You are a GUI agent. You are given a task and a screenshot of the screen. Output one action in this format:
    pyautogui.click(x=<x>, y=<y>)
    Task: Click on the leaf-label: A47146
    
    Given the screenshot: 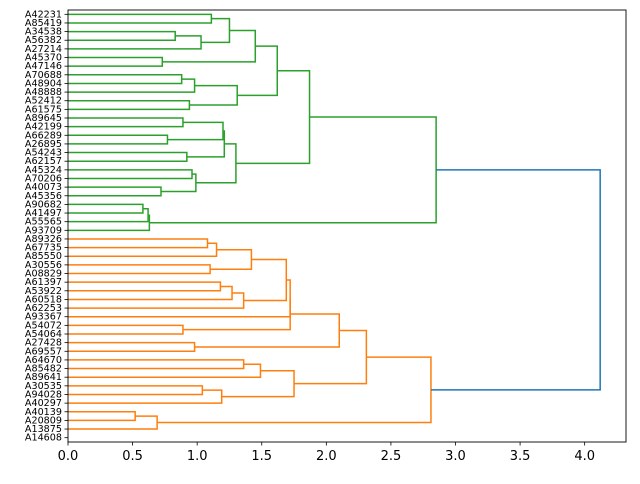 What is the action you would take?
    pyautogui.click(x=43, y=66)
    